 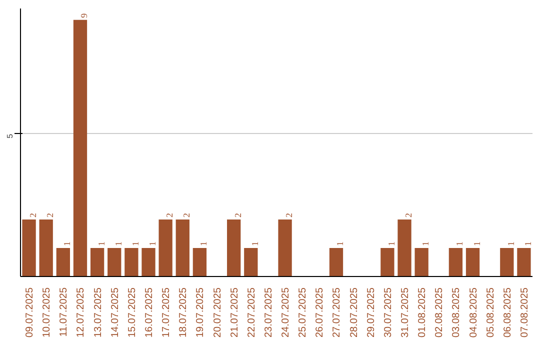 What do you see at coordinates (200, 312) in the screenshot?
I see `x-tick-label: 19.07.2025` at bounding box center [200, 312].